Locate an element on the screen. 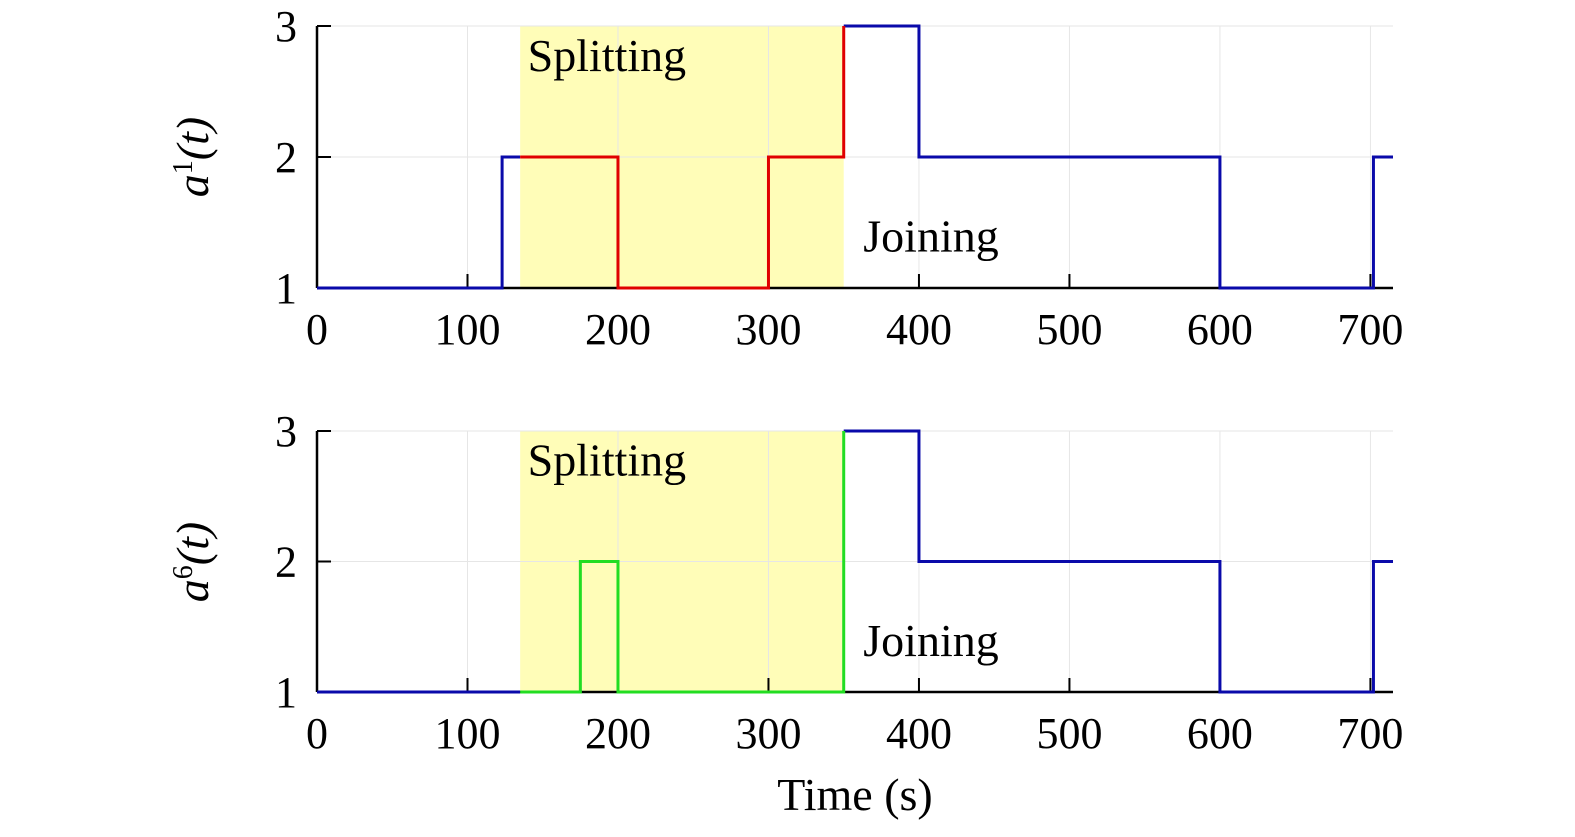 Image resolution: width=1575 pixels, height=837 pixels. y-axis-label-superscript: 6 is located at coordinates (183, 572).